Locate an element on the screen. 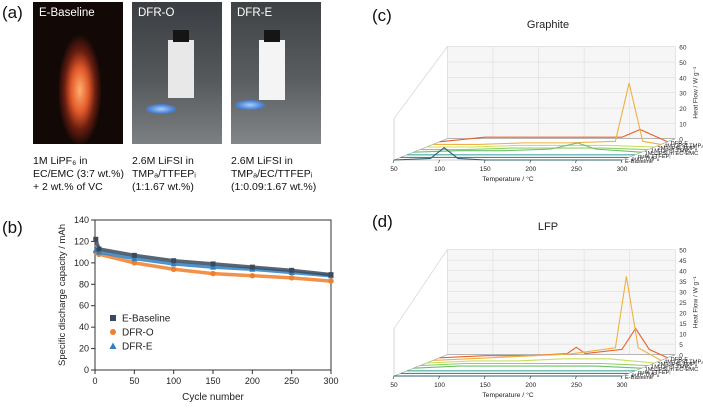 Image resolution: width=703 pixels, height=412 pixels. caption-dfr-o: 2.6M LiFSI in TMPₐ/TTFEPᵢ (1:1.67 wt.%) is located at coordinates (164, 174).